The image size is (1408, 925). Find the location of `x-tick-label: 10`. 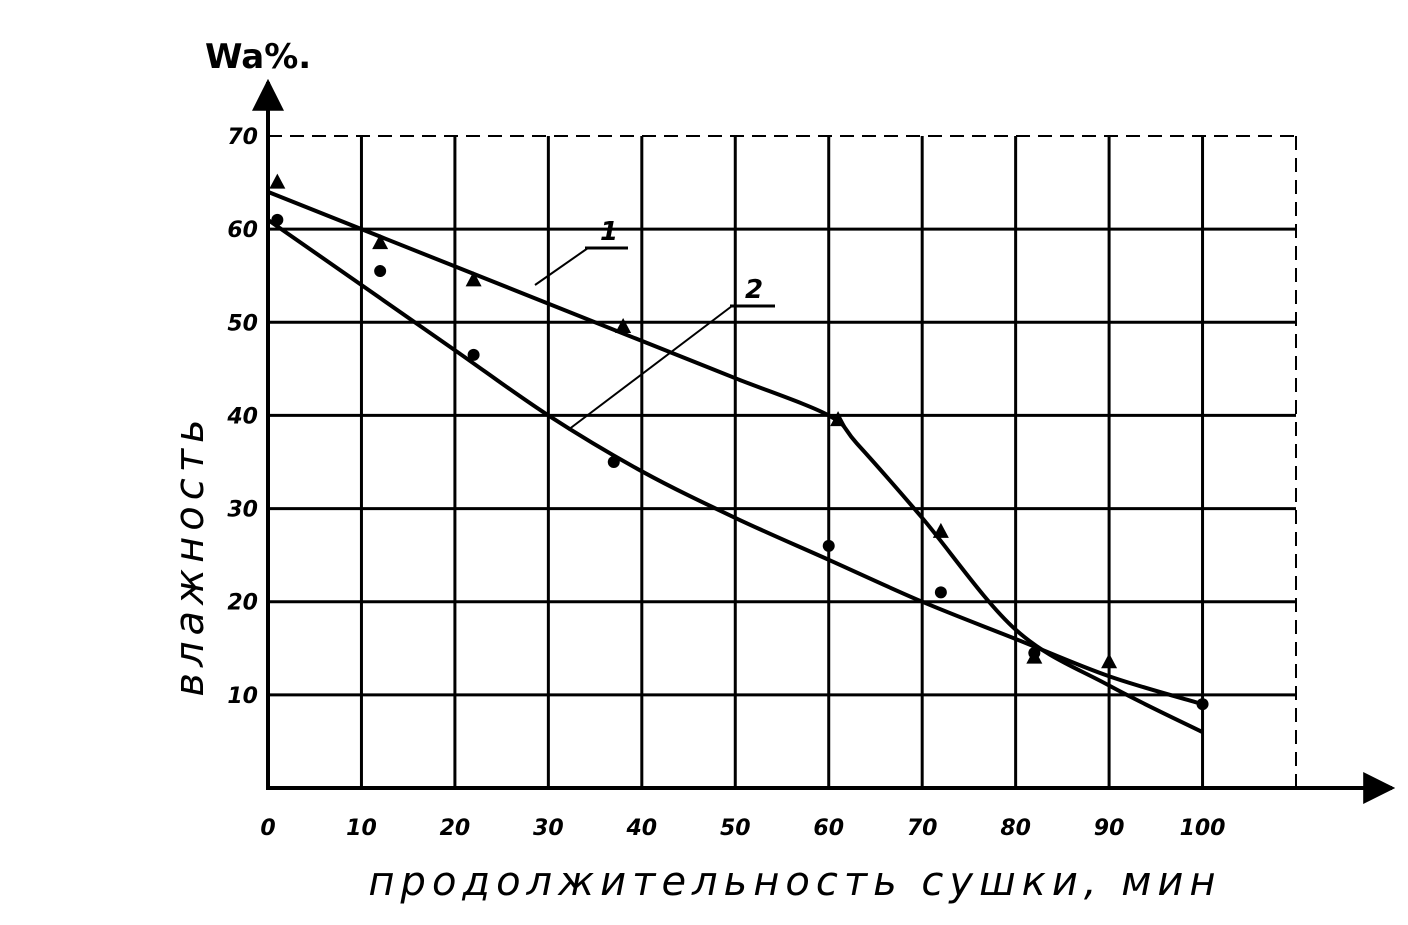

x-tick-label: 10 is located at coordinates (361, 828).